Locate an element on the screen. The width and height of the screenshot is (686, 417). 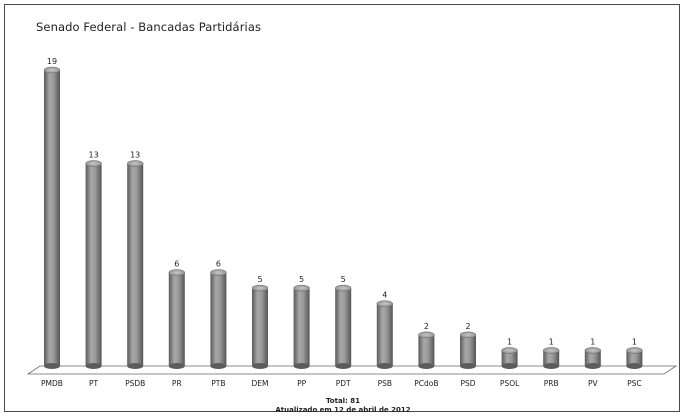
value-label: 19 is located at coordinates (52, 61).